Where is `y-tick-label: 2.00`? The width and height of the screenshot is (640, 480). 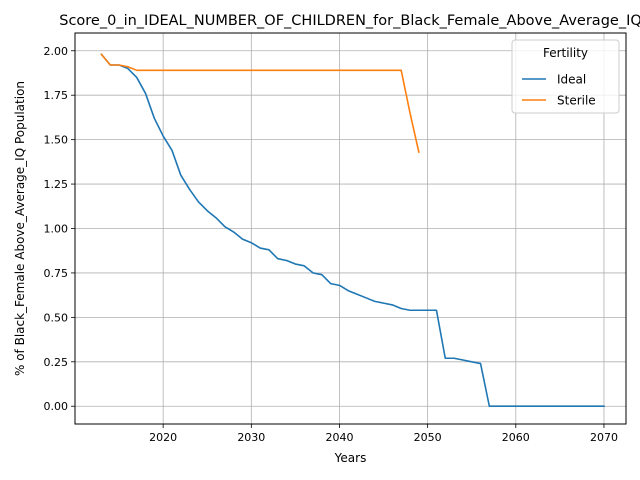 y-tick-label: 2.00 is located at coordinates (56, 51).